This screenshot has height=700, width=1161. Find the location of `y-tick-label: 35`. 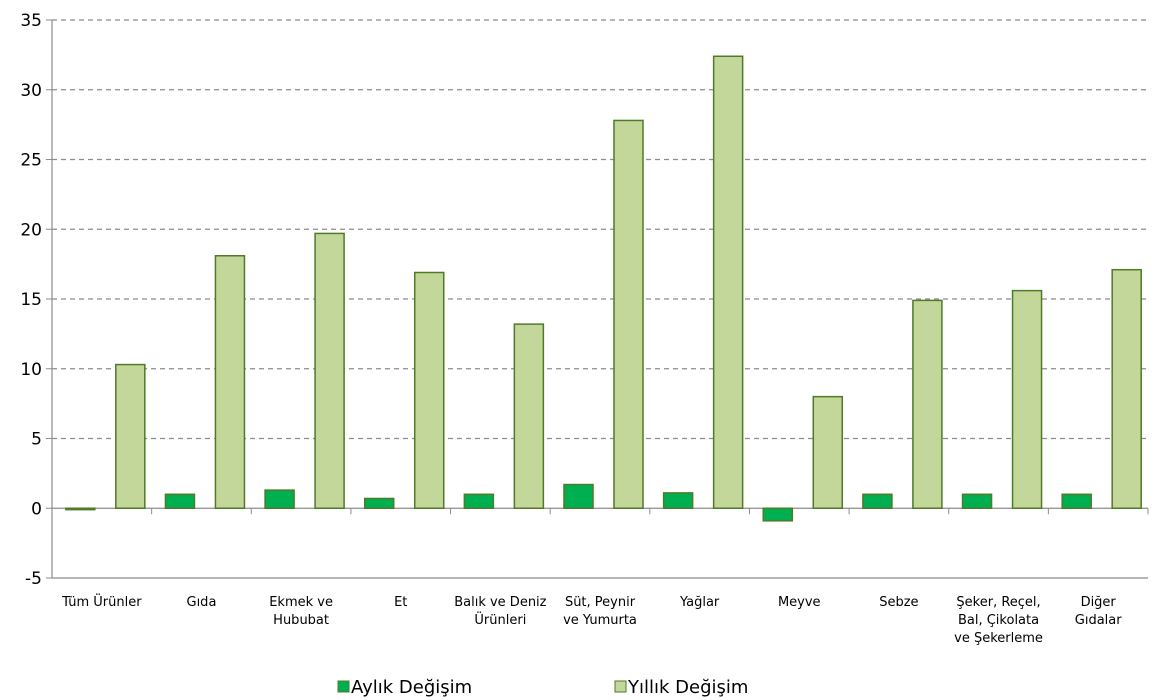

y-tick-label: 35 is located at coordinates (31, 21).